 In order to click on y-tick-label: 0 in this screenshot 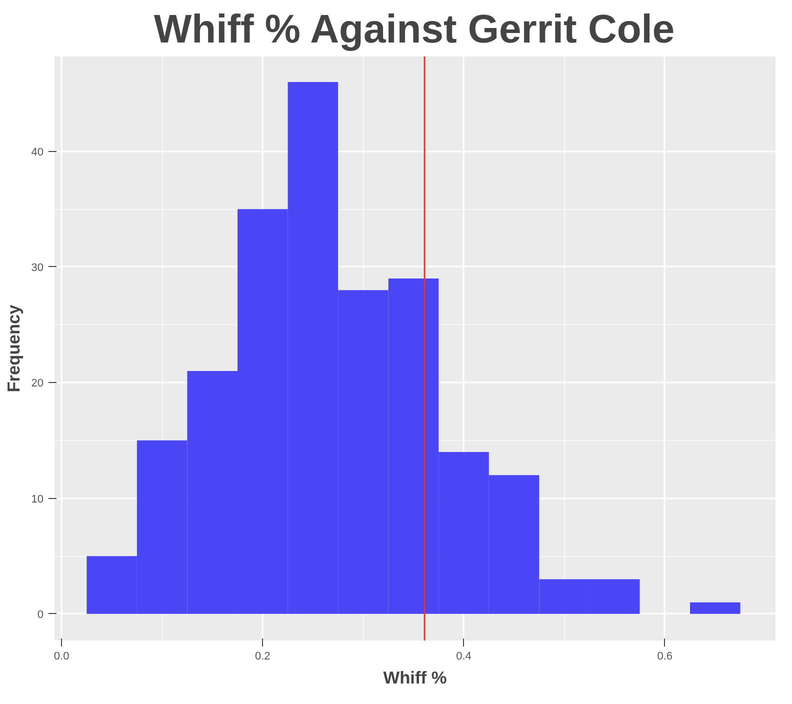, I will do `click(40, 614)`.